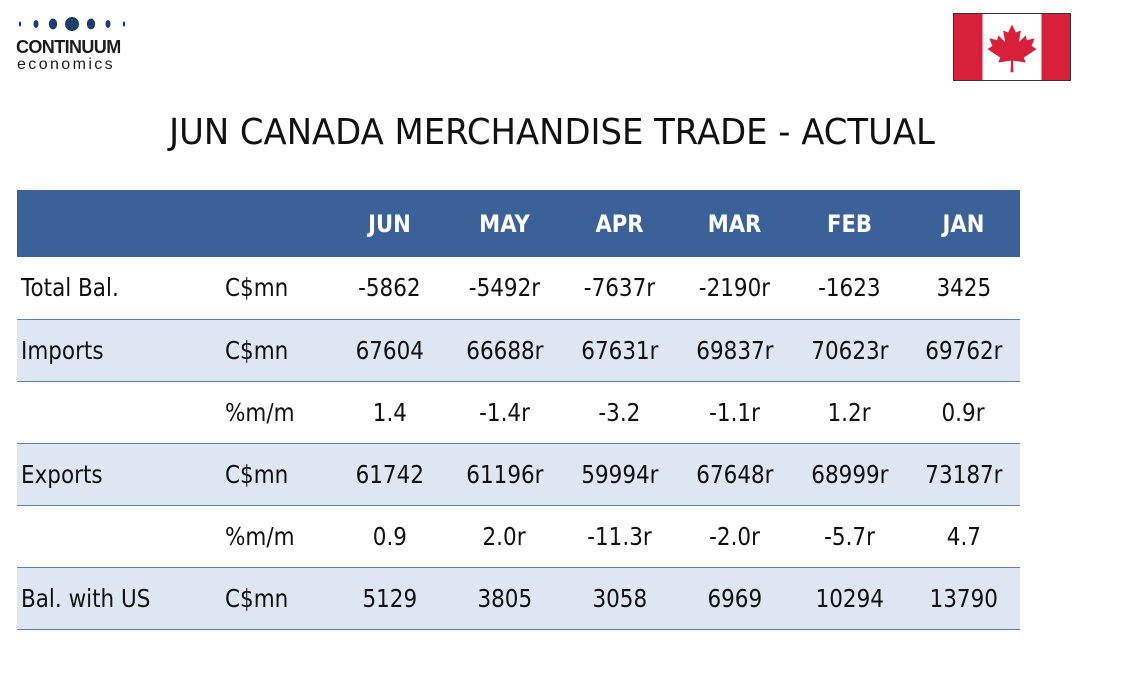 This screenshot has width=1134, height=680. What do you see at coordinates (734, 474) in the screenshot?
I see `table-cell: 67648r` at bounding box center [734, 474].